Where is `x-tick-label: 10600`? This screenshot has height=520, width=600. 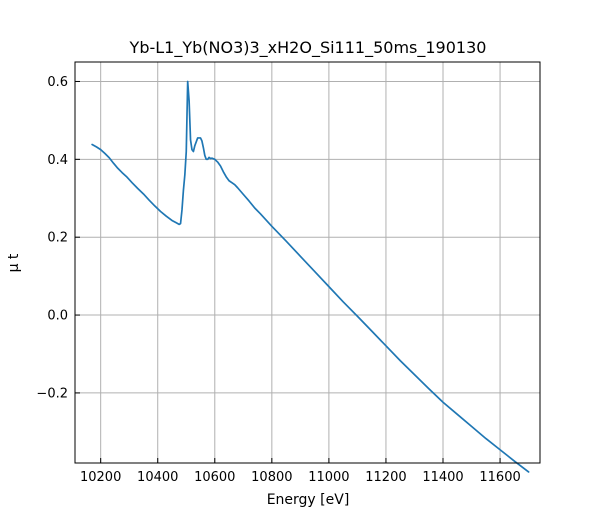 x-tick-label: 10600 is located at coordinates (214, 477).